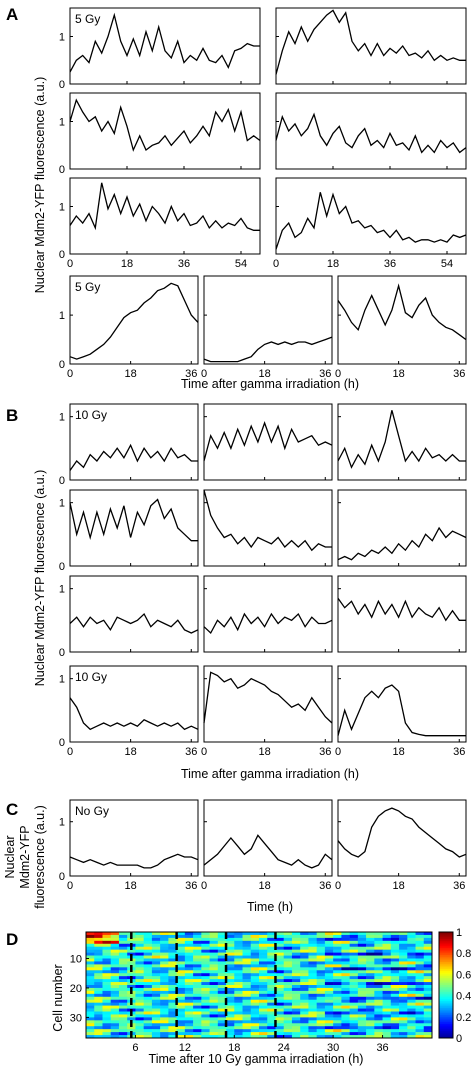 The width and height of the screenshot is (474, 1068). What do you see at coordinates (70, 752) in the screenshot?
I see `xtick-label: 0` at bounding box center [70, 752].